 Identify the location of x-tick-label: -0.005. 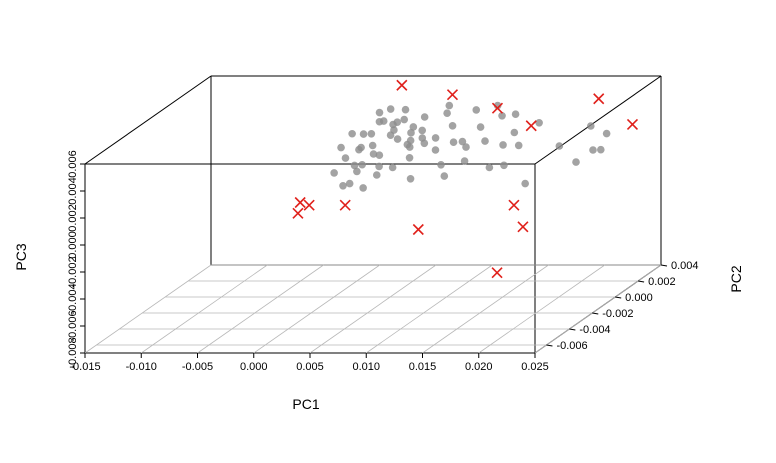
(197, 367).